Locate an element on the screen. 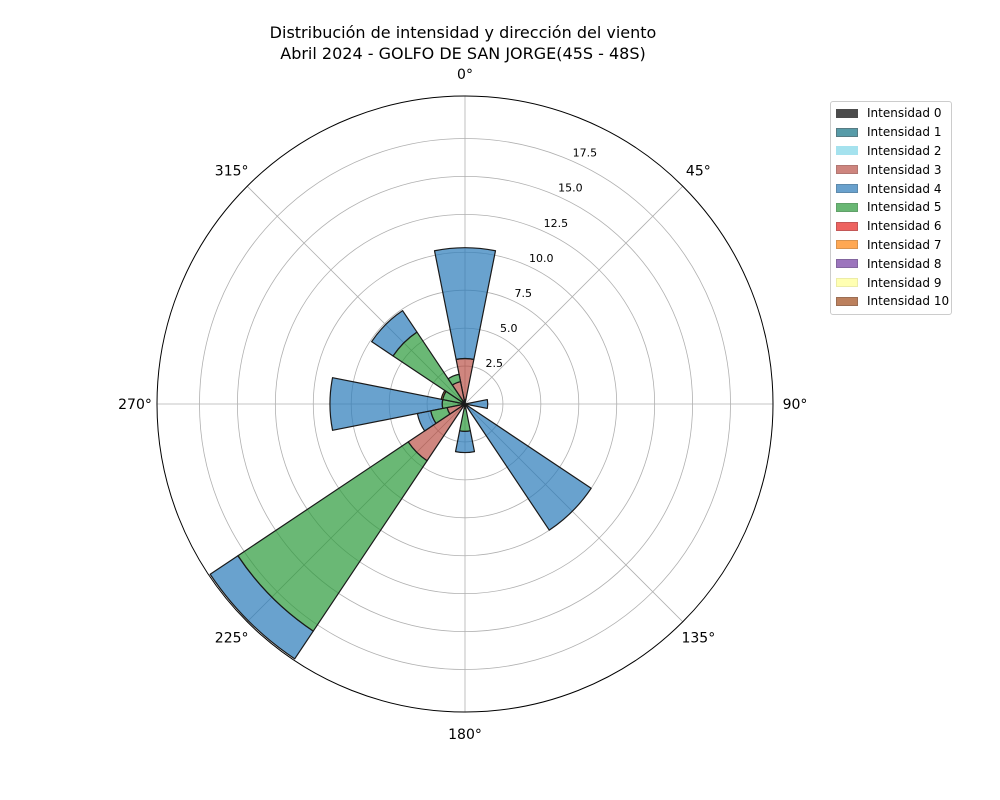 The height and width of the screenshot is (800, 1000). legend-item: Intensidad 3 is located at coordinates (891, 169).